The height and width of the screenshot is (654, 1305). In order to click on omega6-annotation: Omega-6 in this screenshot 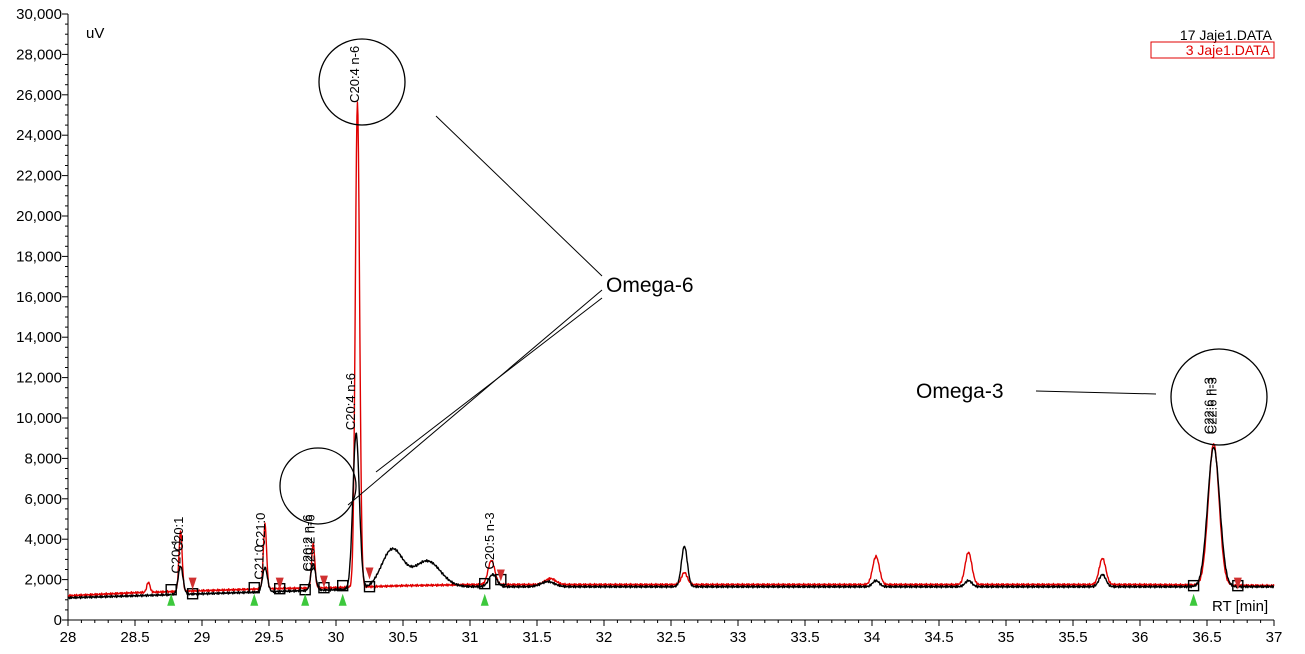, I will do `click(650, 285)`.